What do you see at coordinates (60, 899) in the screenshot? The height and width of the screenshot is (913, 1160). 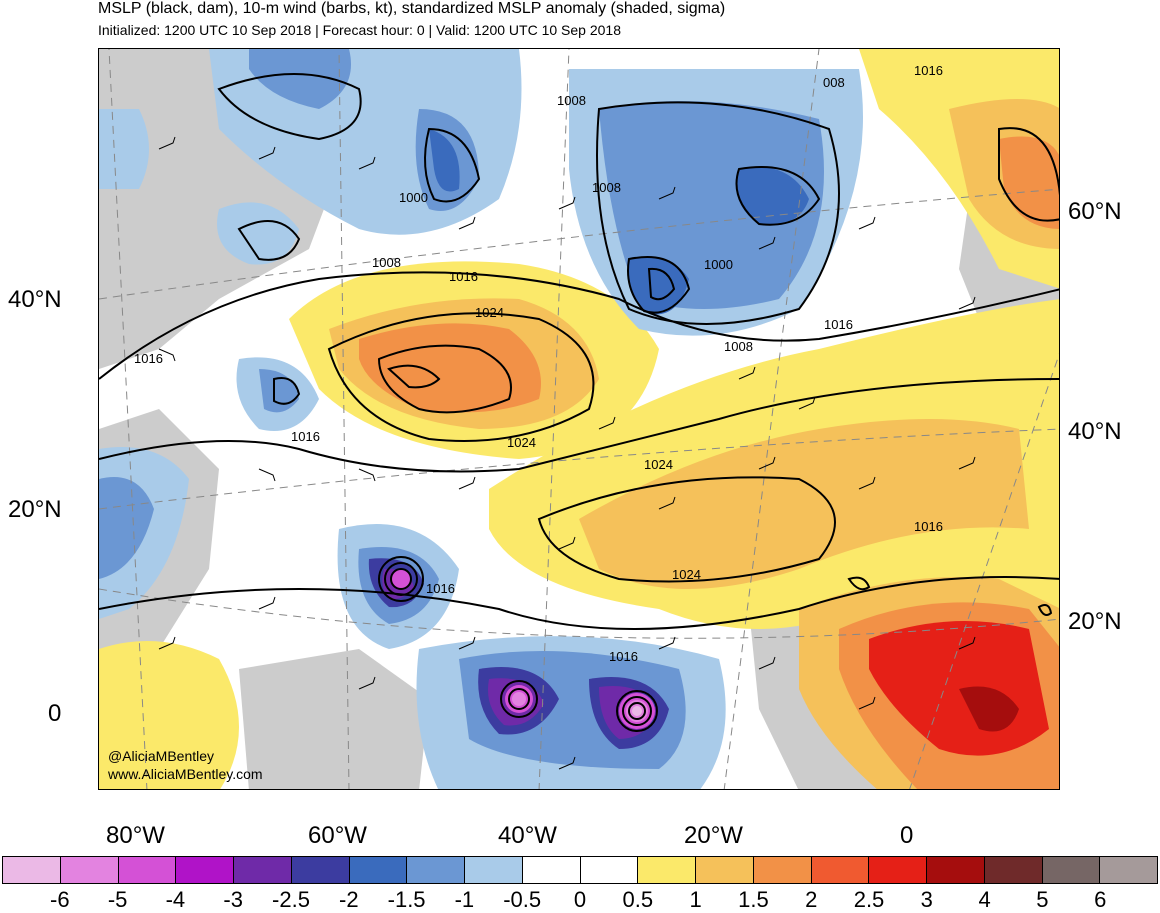 I see `colorbar-label: -6` at bounding box center [60, 899].